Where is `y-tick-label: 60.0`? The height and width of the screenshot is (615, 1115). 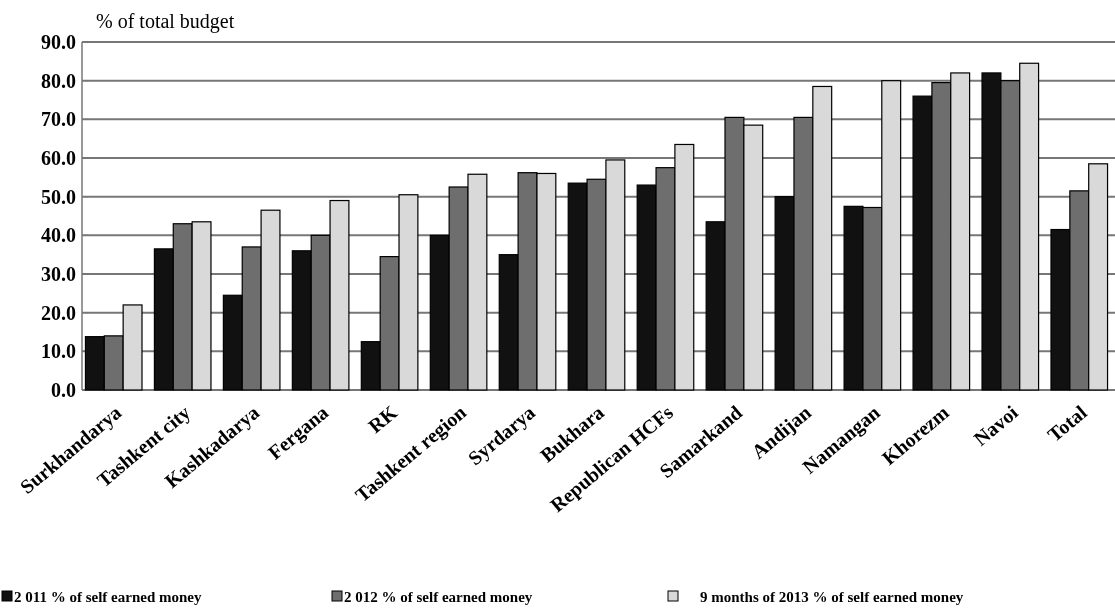
y-tick-label: 60.0 is located at coordinates (58, 158).